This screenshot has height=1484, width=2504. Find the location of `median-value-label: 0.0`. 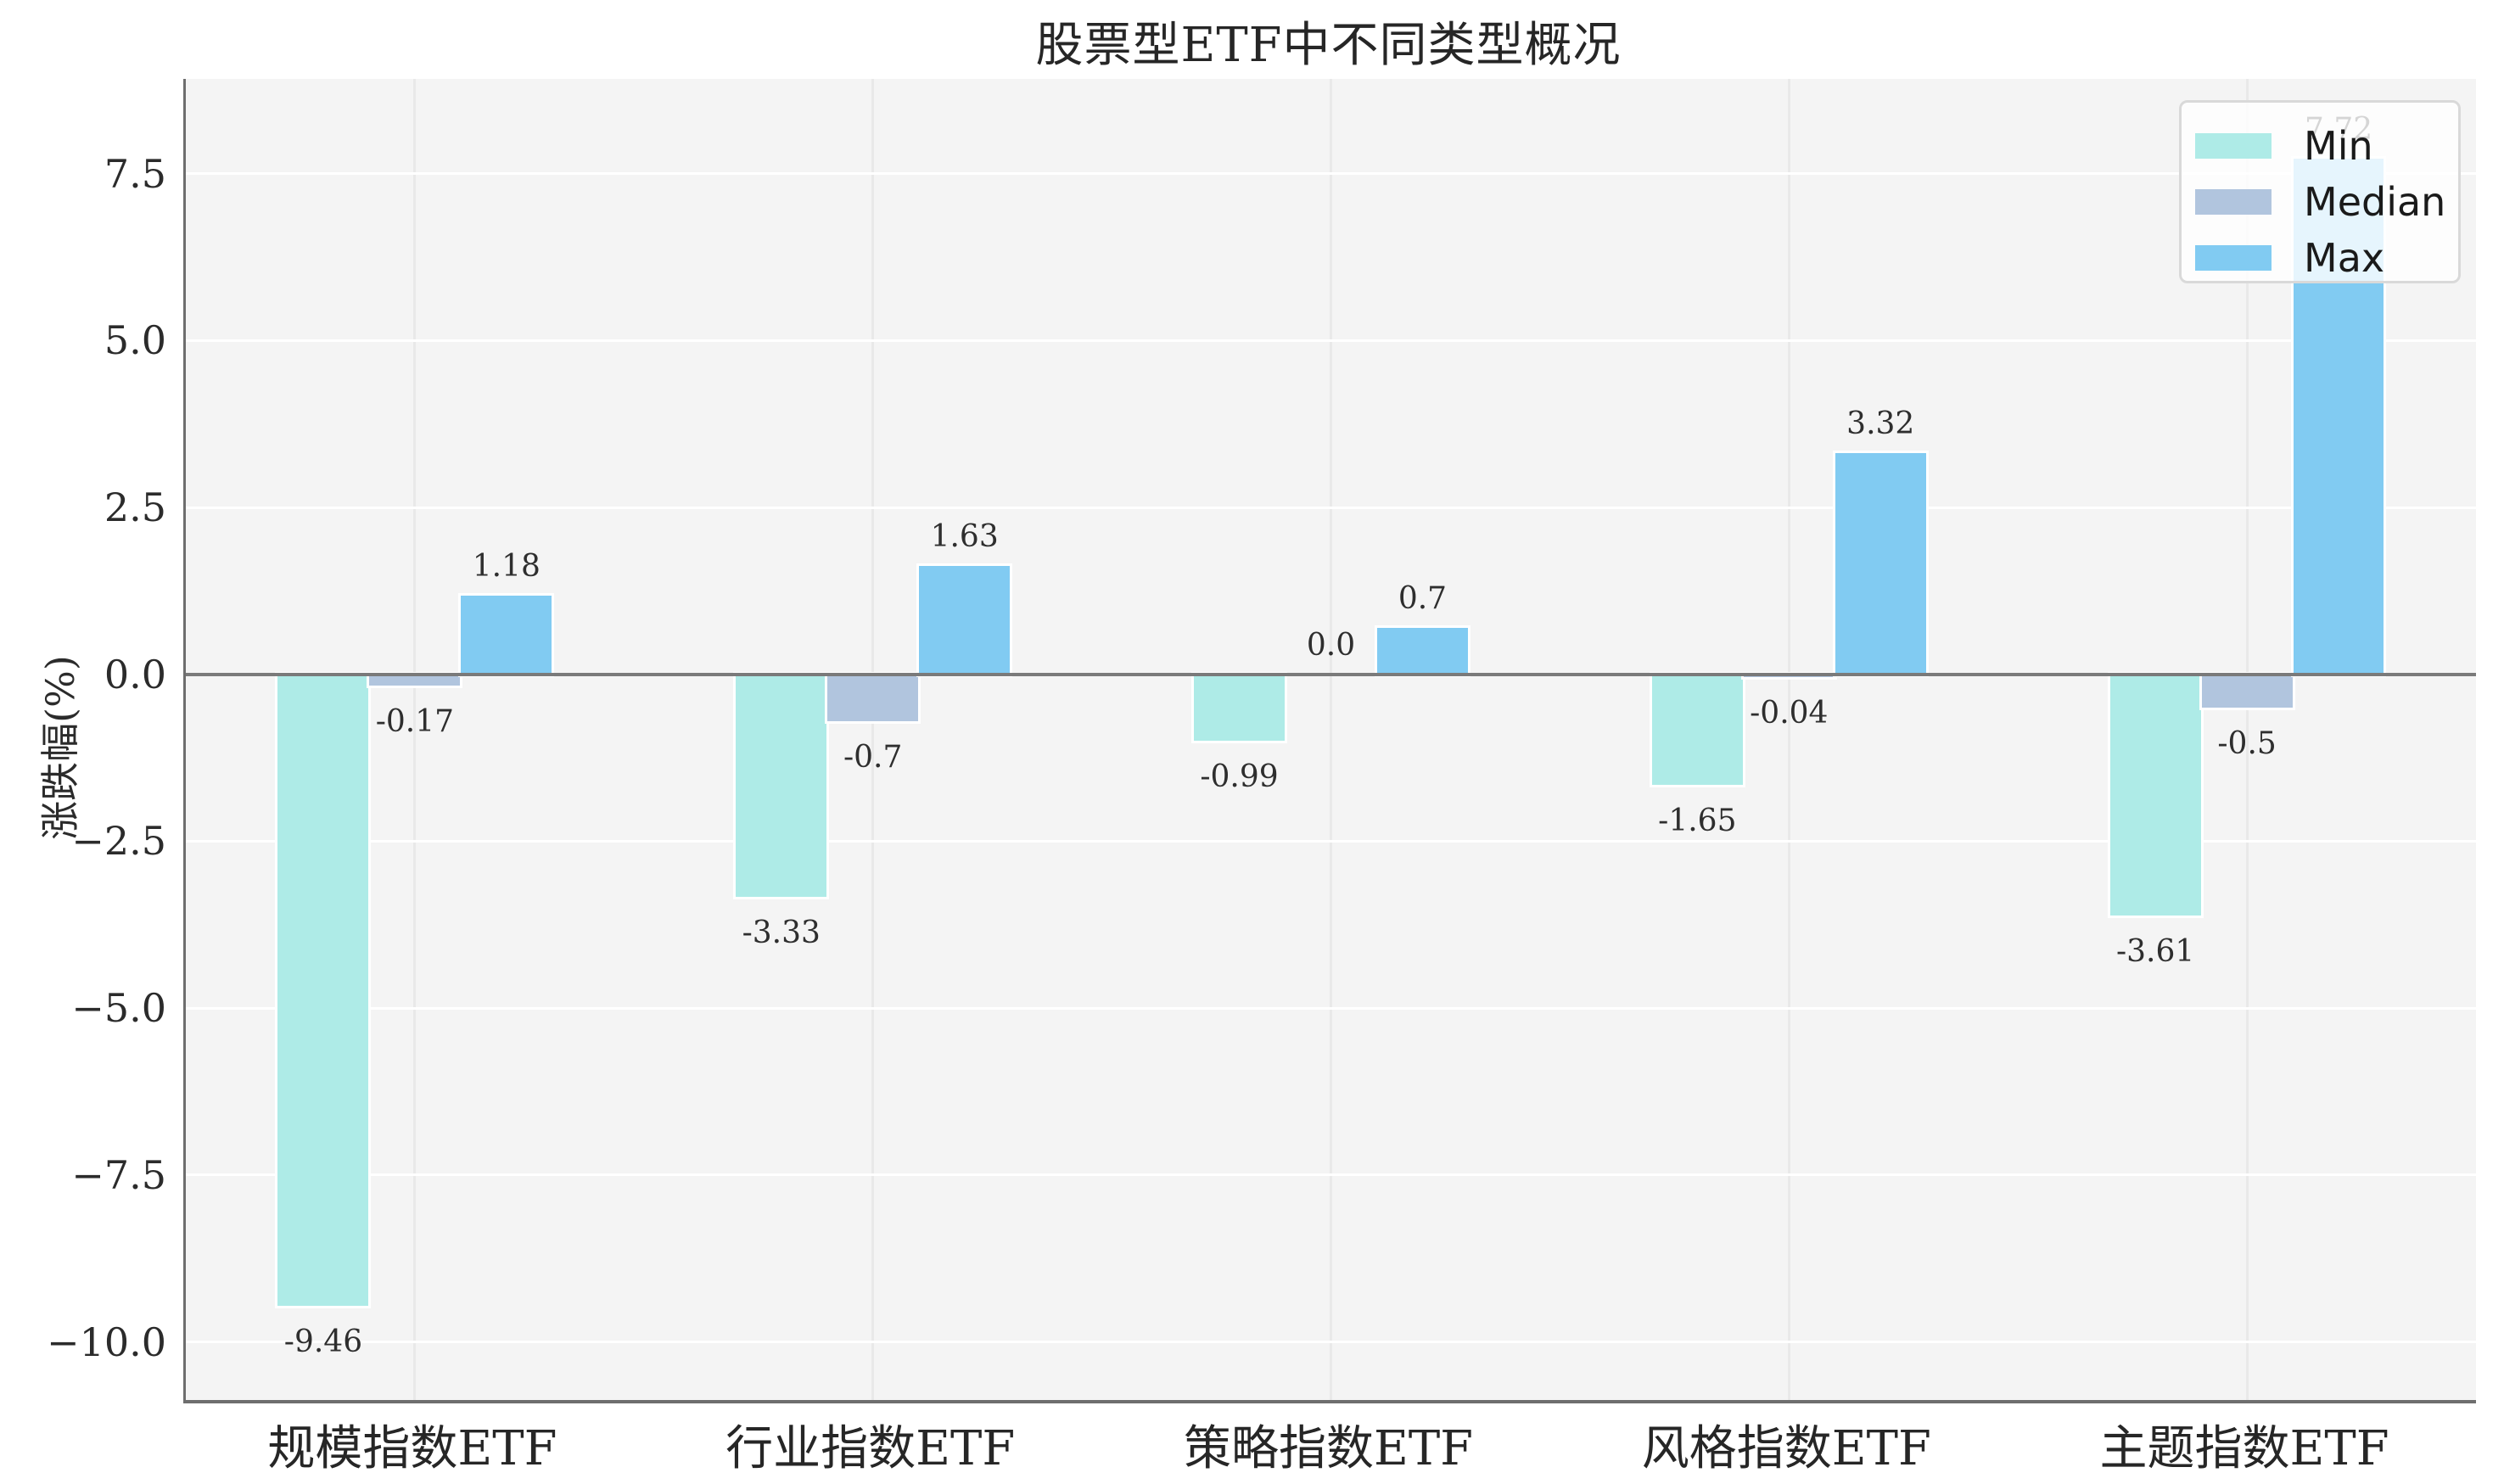

median-value-label: 0.0 is located at coordinates (1331, 645).